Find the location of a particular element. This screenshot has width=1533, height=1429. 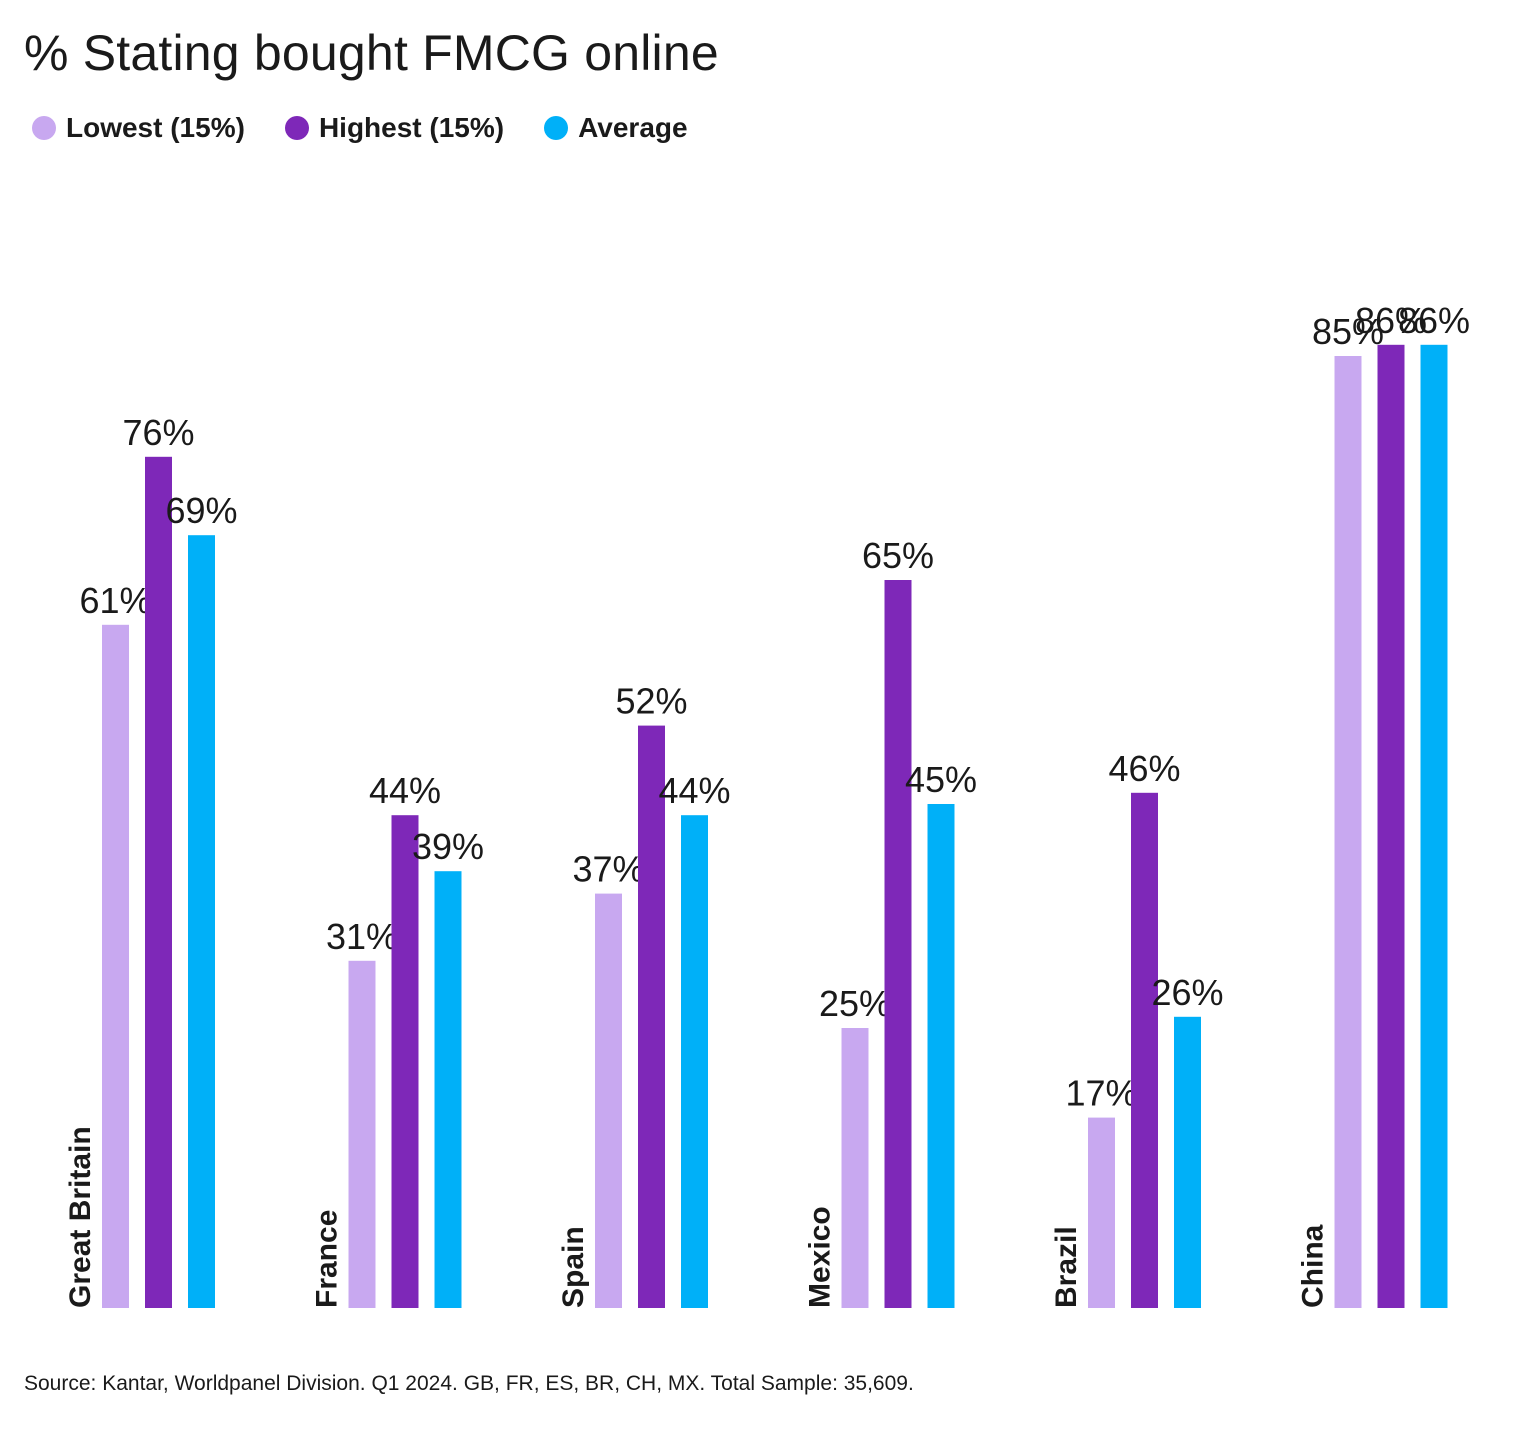

bar-brazil-lowest is located at coordinates (1101, 1212).